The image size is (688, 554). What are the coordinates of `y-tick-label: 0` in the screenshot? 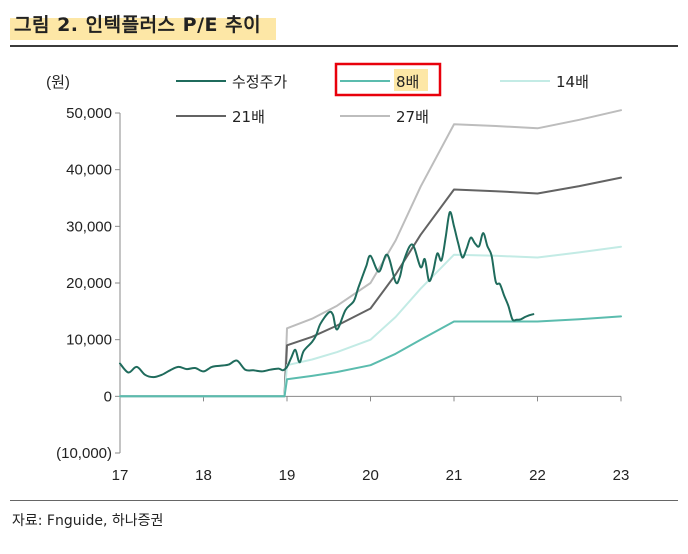 It's located at (108, 396).